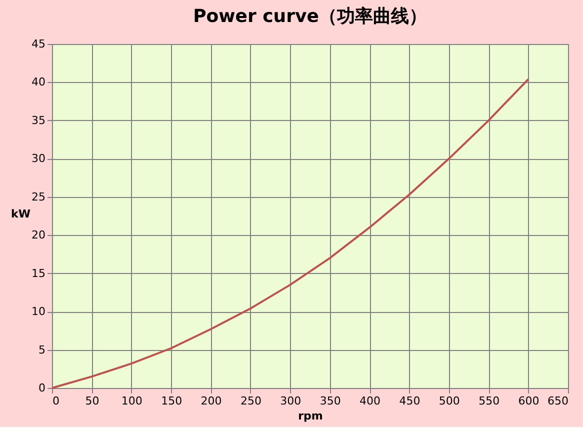 The image size is (583, 438). What do you see at coordinates (39, 44) in the screenshot?
I see `y-tick-label: 45` at bounding box center [39, 44].